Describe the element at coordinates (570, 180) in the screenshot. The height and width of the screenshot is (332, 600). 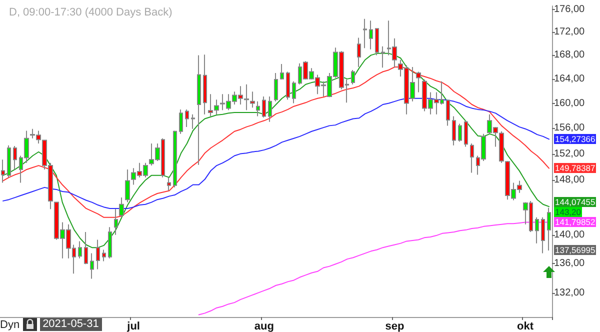
I see `y-tick-label: 148,00` at that location.